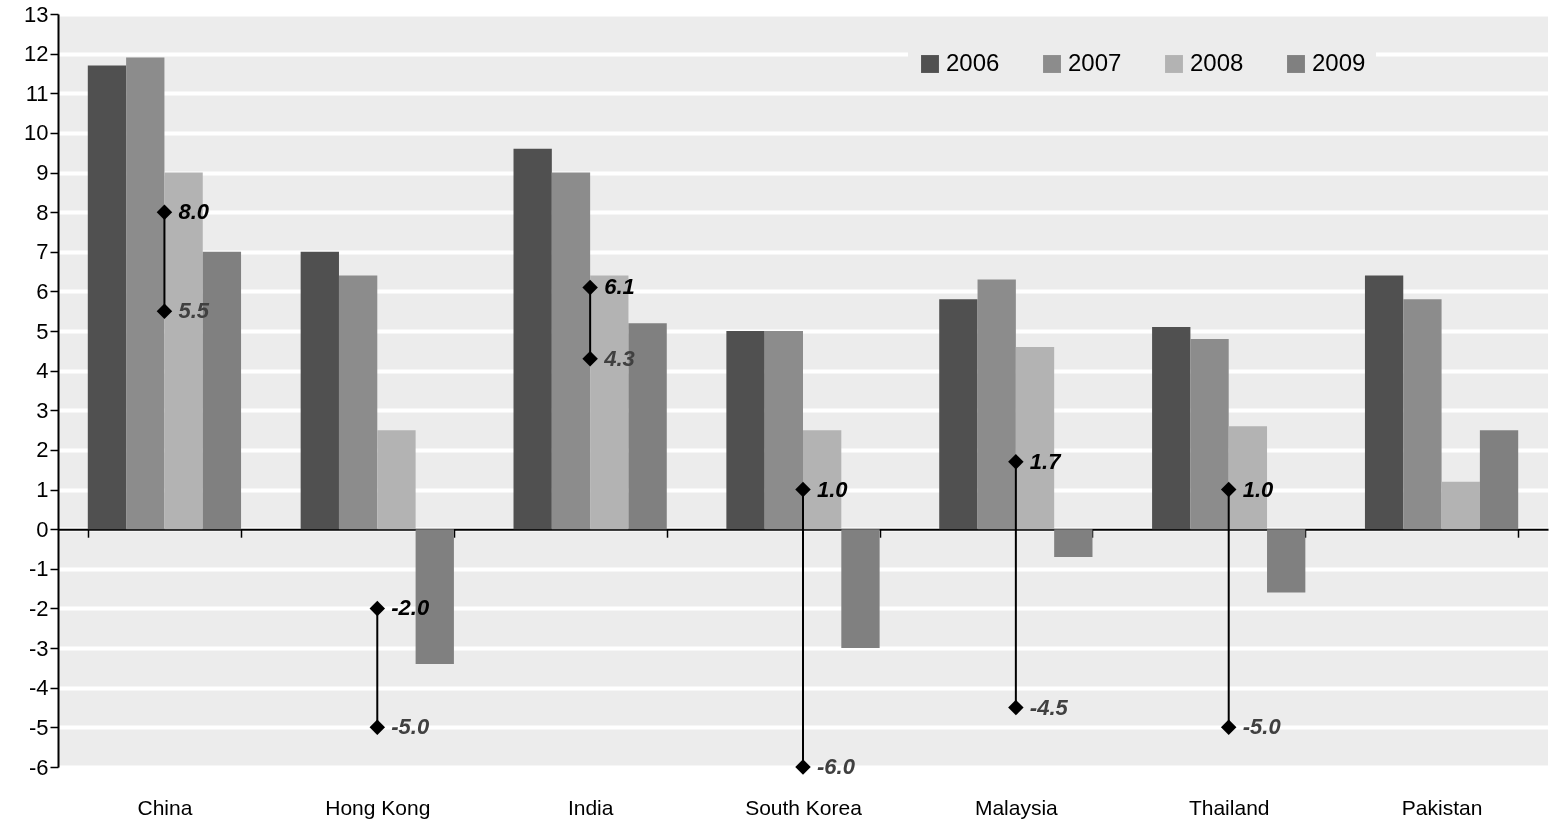 This screenshot has height=825, width=1557. What do you see at coordinates (38, 569) in the screenshot?
I see `y-tick-label: -1` at bounding box center [38, 569].